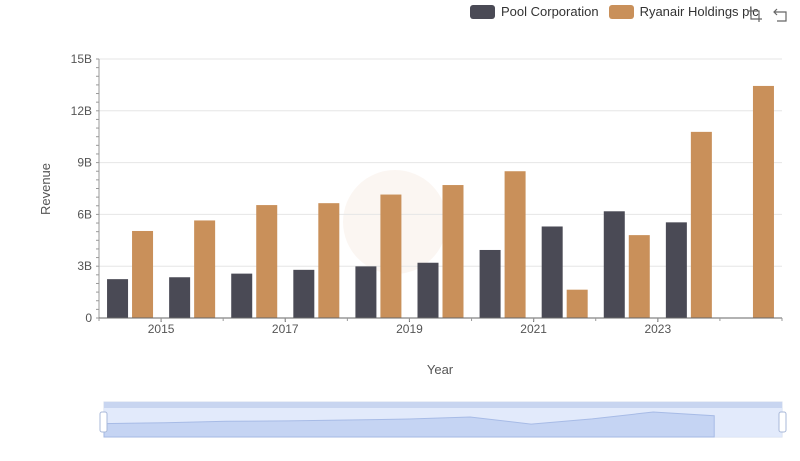 The width and height of the screenshot is (800, 461). What do you see at coordinates (443, 405) in the screenshot?
I see `zoom-top-bar` at bounding box center [443, 405].